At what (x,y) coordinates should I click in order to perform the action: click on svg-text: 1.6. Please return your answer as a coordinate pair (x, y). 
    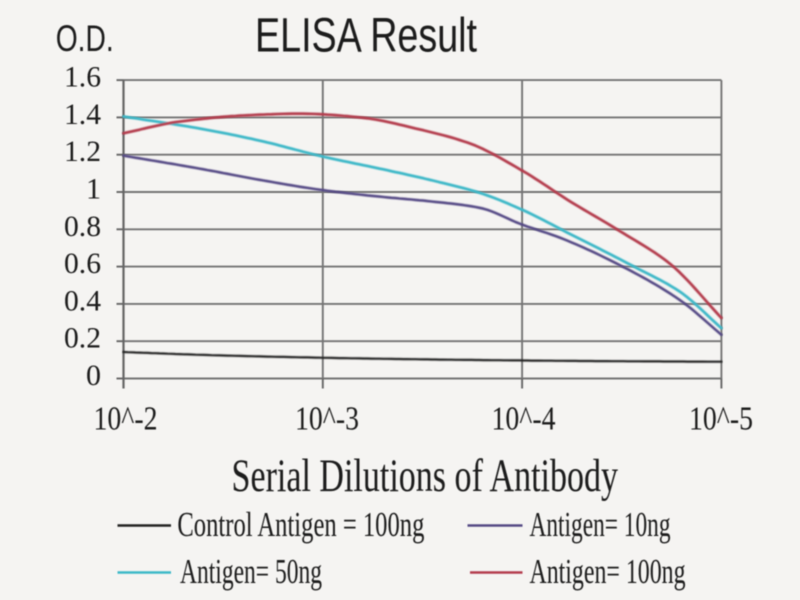
    Looking at the image, I should click on (82, 77).